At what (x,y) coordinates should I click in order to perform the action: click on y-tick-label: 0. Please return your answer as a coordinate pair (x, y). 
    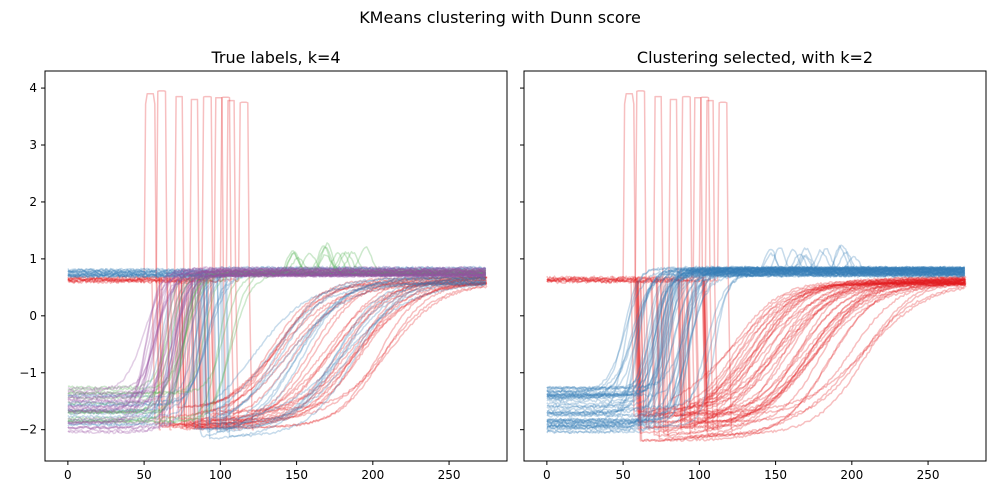
    Looking at the image, I should click on (33, 316).